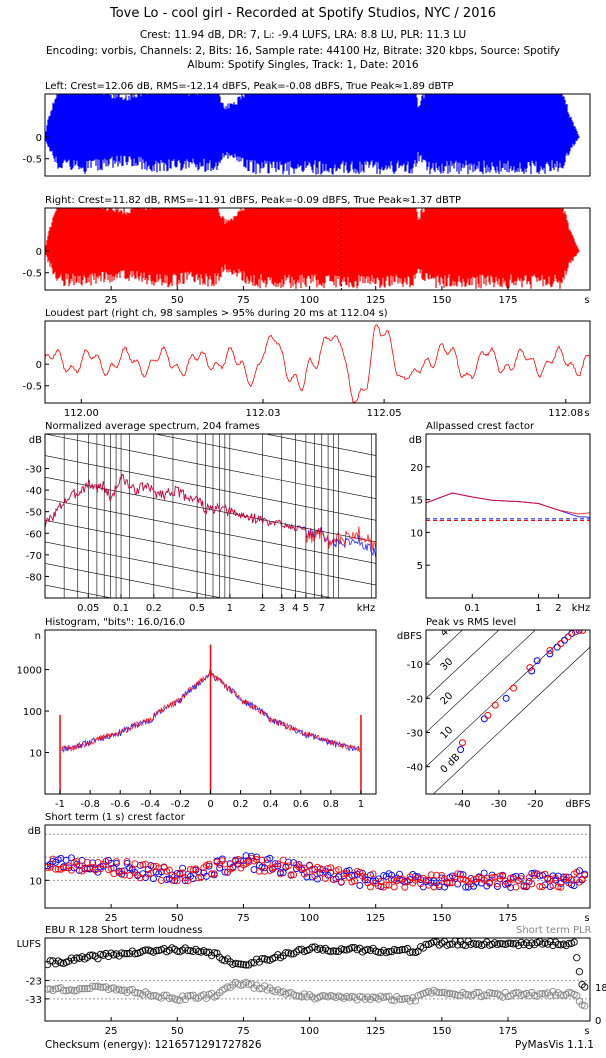 The image size is (606, 1058). What do you see at coordinates (507, 1031) in the screenshot?
I see `ebu-xtick-6: 175` at bounding box center [507, 1031].